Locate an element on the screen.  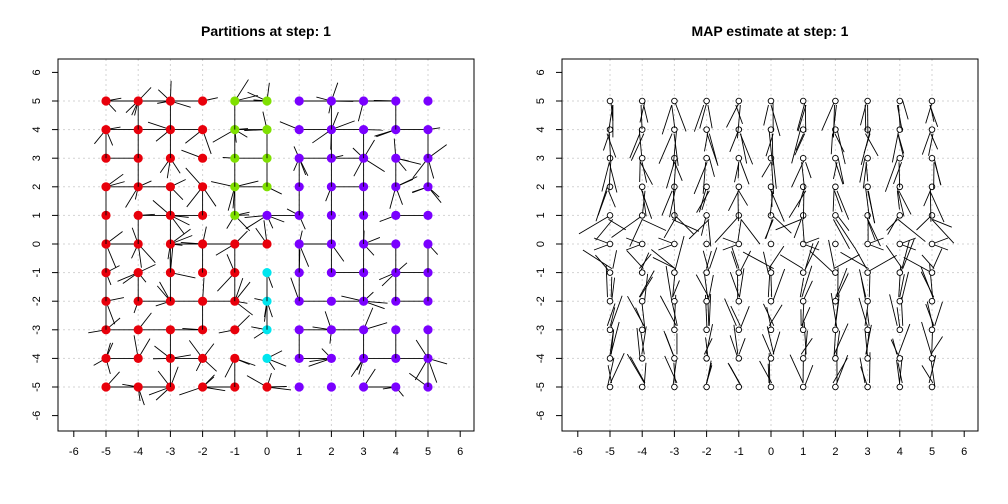
y-tick-label: 1 is located at coordinates (541, 215).